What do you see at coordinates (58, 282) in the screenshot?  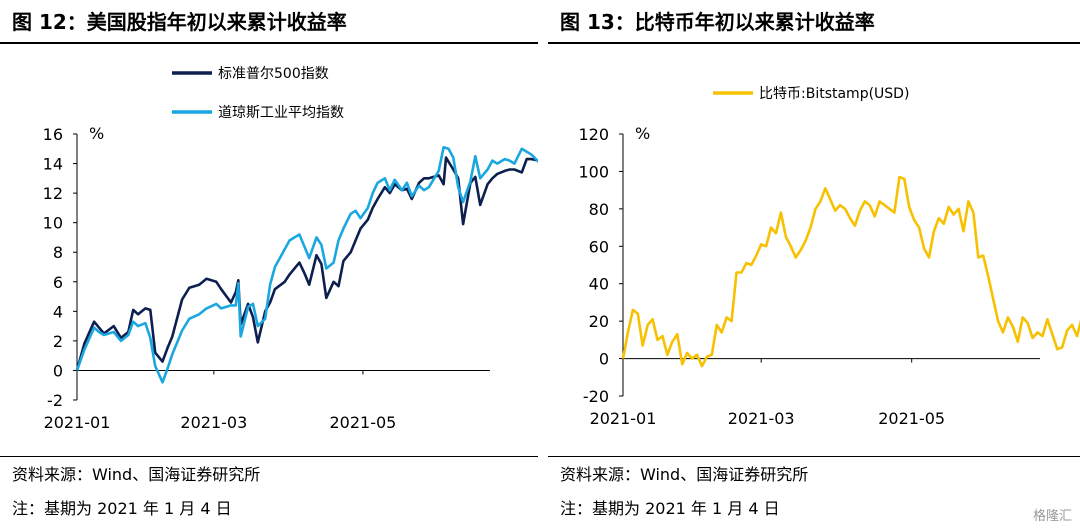 I see `y-tick-label: 6` at bounding box center [58, 282].